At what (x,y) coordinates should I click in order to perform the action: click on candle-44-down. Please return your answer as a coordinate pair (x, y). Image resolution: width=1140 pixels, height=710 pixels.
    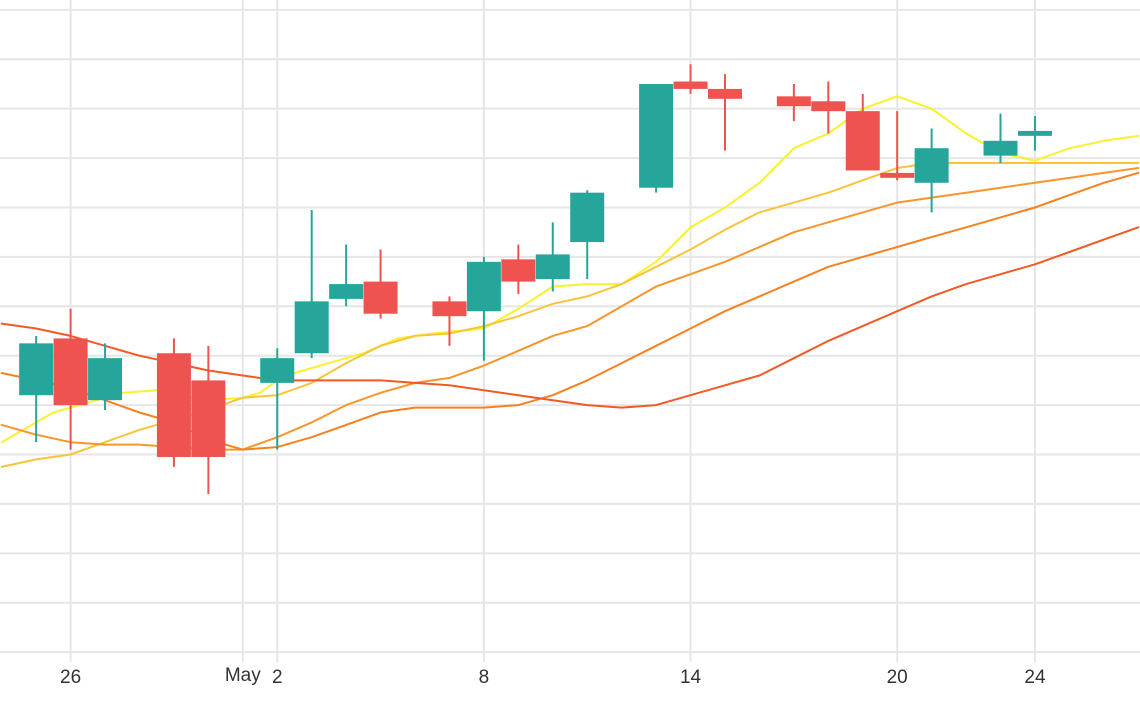
    Looking at the image, I should click on (690, 79).